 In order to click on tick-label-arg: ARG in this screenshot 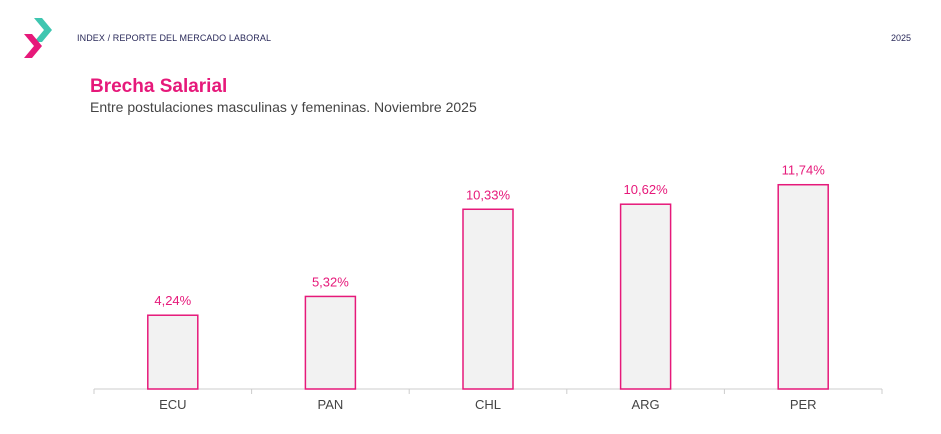, I will do `click(646, 404)`.